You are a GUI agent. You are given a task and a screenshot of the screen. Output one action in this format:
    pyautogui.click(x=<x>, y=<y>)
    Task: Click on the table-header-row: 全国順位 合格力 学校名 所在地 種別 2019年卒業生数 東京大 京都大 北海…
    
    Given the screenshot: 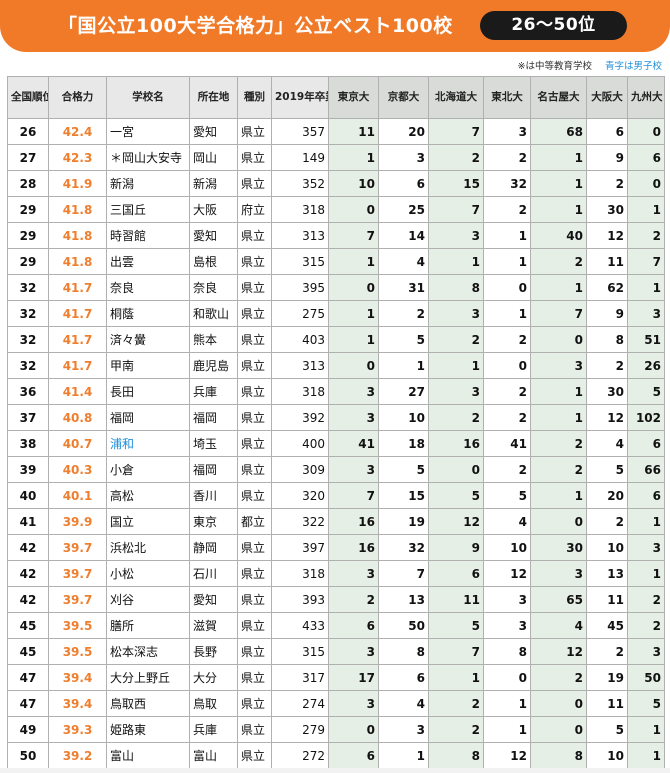 What is the action you would take?
    pyautogui.click(x=336, y=97)
    